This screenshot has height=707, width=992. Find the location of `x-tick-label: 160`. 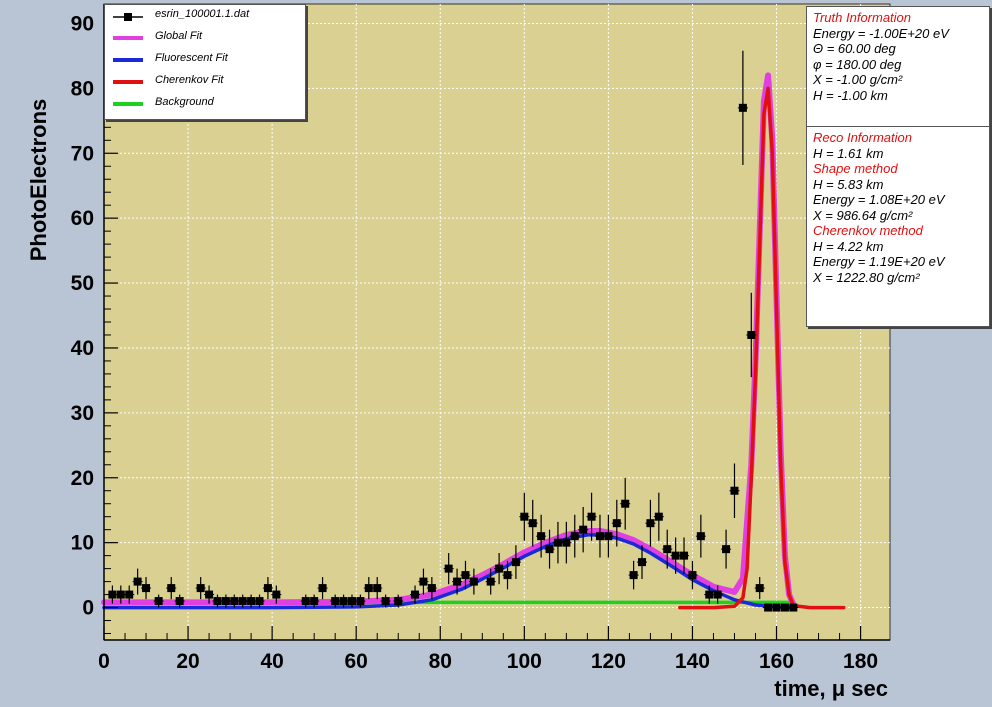

x-tick-label: 160 is located at coordinates (776, 661).